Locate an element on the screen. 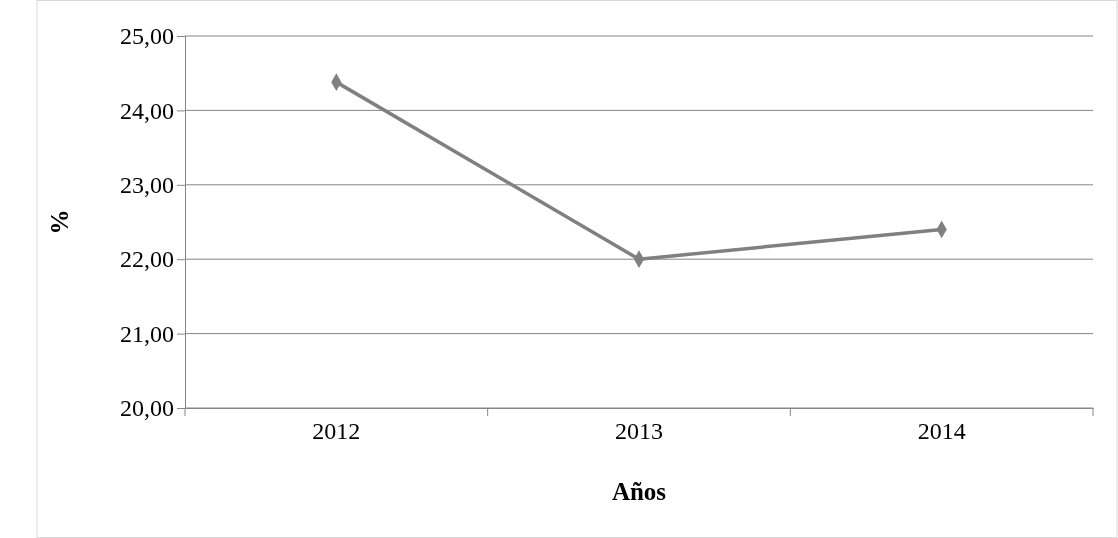 This screenshot has height=538, width=1118. y-tick-label: 21,00 is located at coordinates (147, 333).